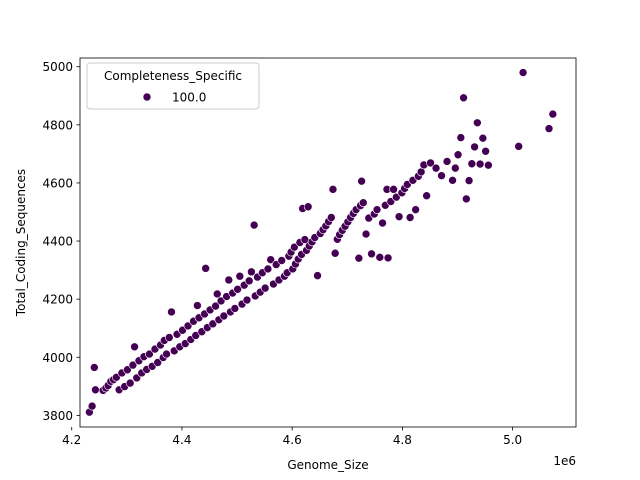  What do you see at coordinates (327, 465) in the screenshot?
I see `x-axis-label: Genome_Size` at bounding box center [327, 465].